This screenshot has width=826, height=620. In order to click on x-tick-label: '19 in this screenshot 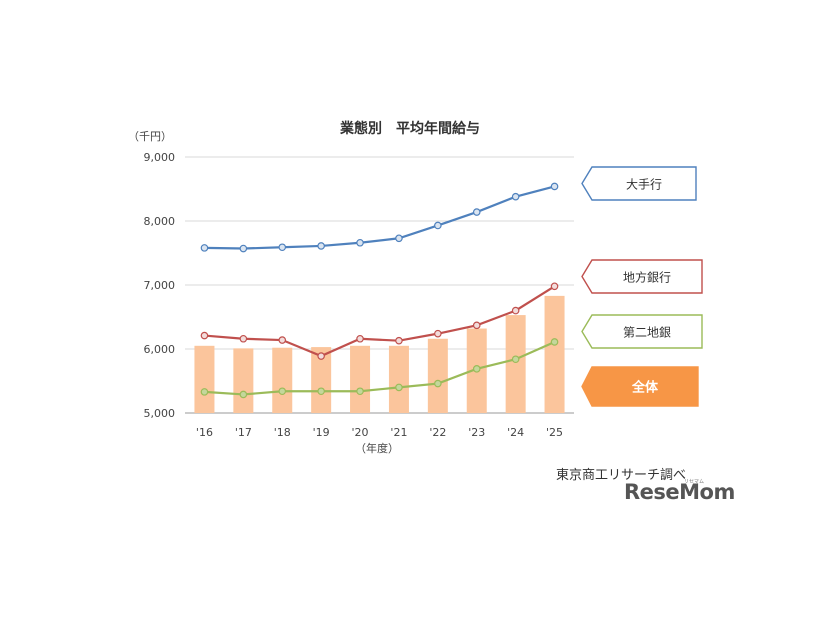, I will do `click(321, 432)`.